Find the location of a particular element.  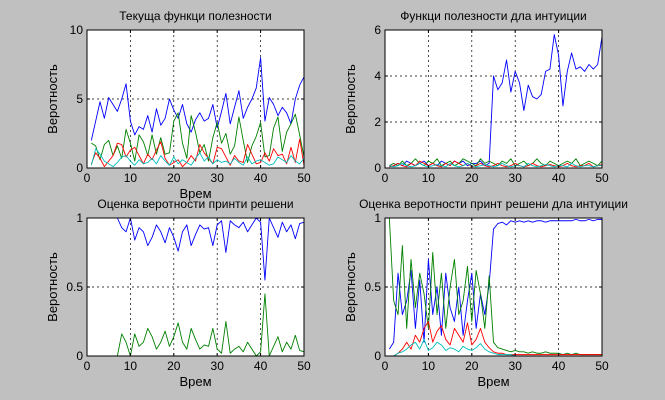

axes-frame is located at coordinates (493, 99).